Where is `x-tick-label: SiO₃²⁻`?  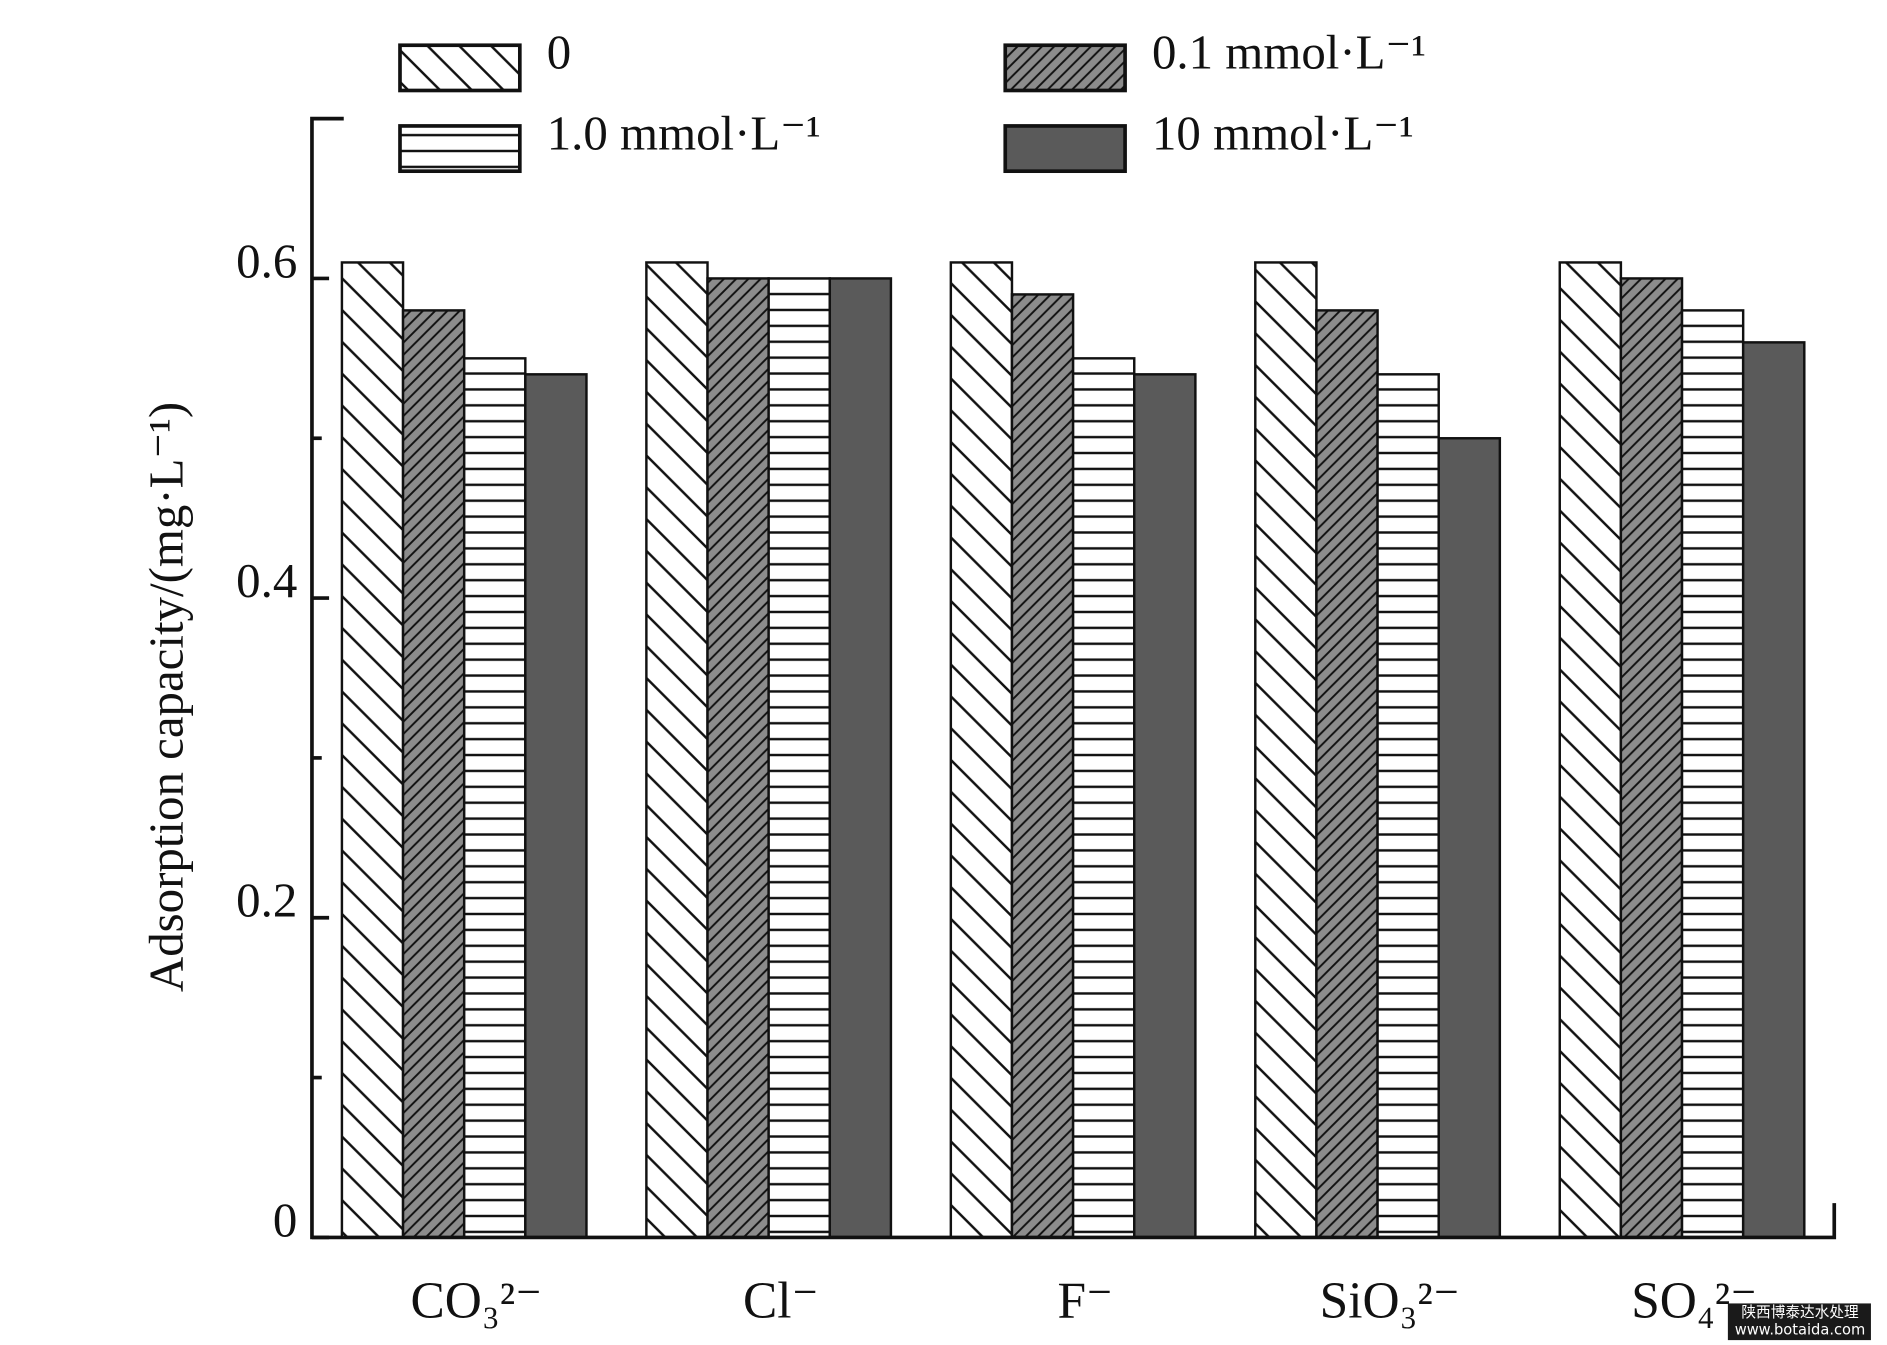
x-tick-label: SiO₃²⁻ is located at coordinates (1390, 1301).